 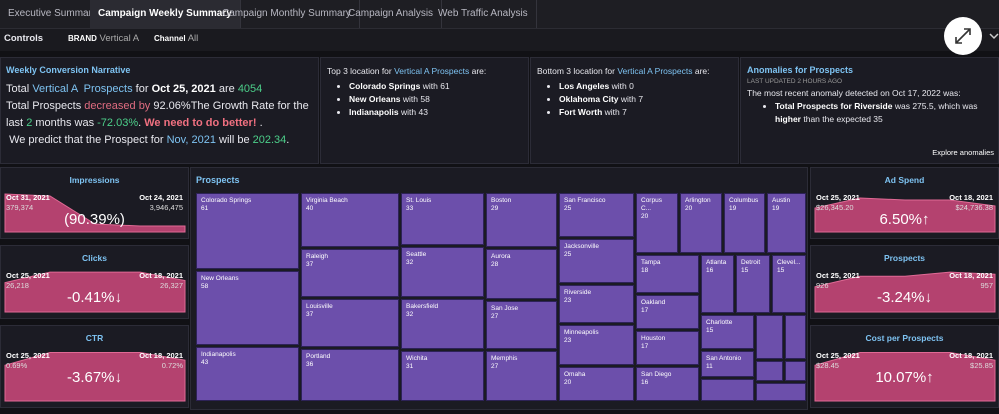 What do you see at coordinates (247, 374) in the screenshot?
I see `treemap-cell: Indianapolis 43` at bounding box center [247, 374].